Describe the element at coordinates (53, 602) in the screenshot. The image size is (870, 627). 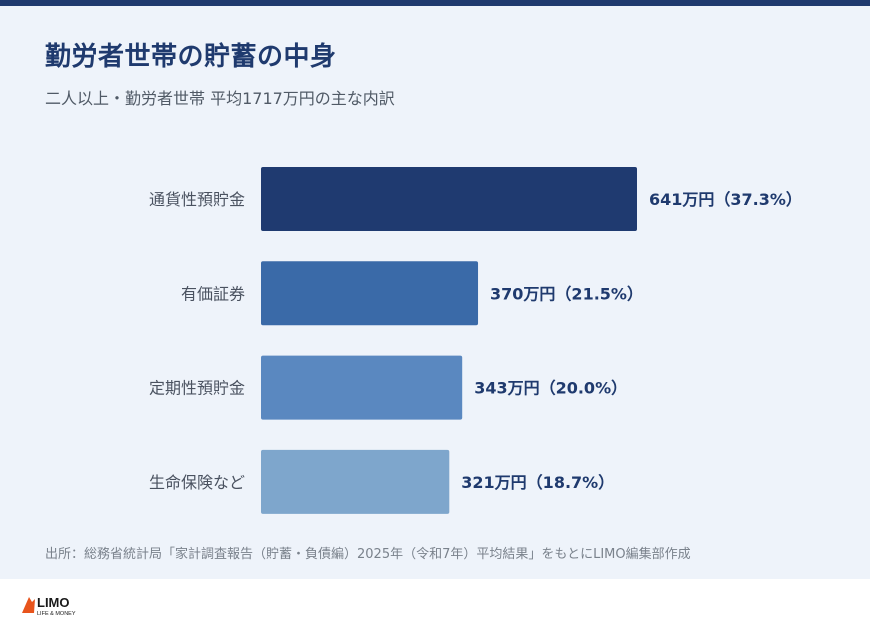
I see `logo-name: LIMO` at that location.